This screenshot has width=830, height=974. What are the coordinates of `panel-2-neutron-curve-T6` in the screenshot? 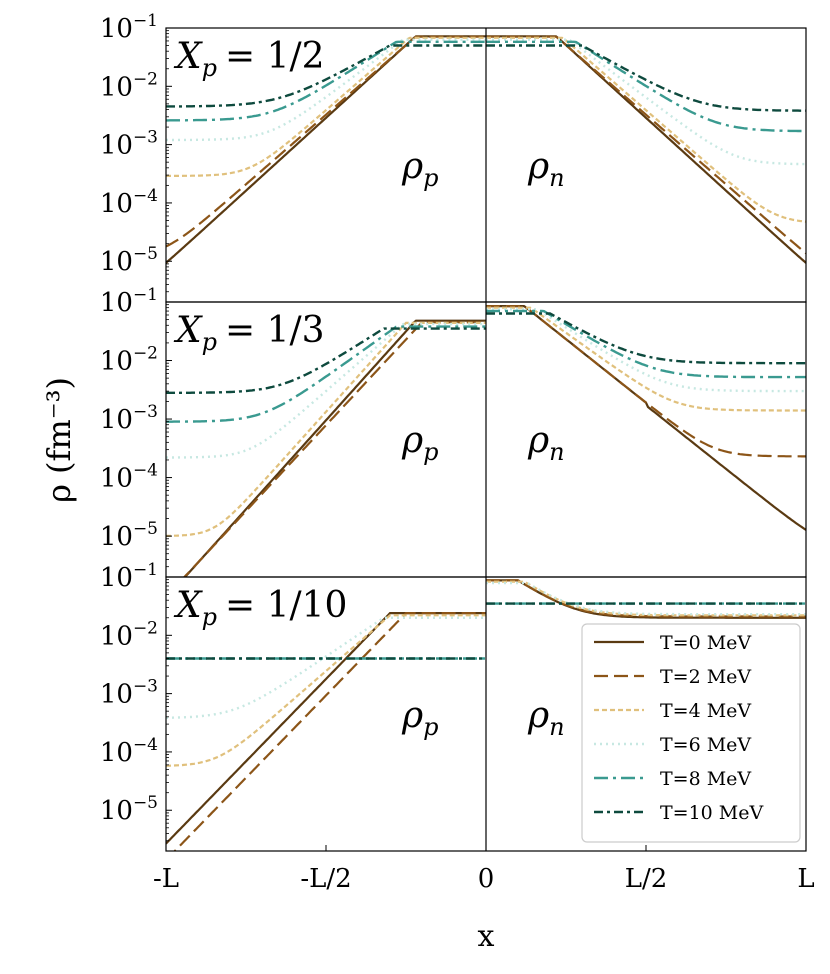 It's located at (646, 598).